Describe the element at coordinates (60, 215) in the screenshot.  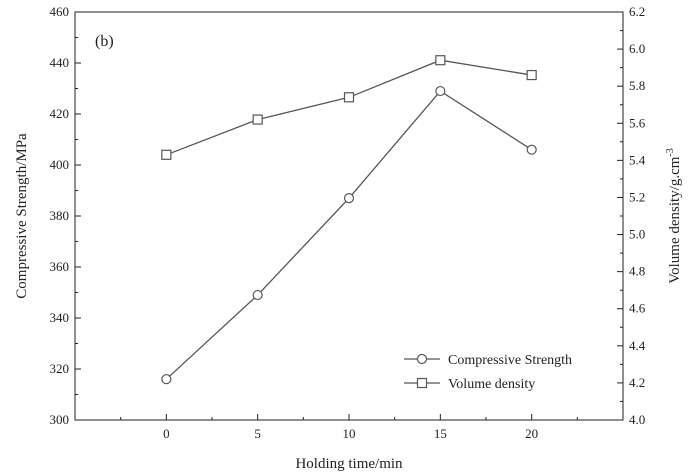
I see `y-left-tick-label: 380` at that location.